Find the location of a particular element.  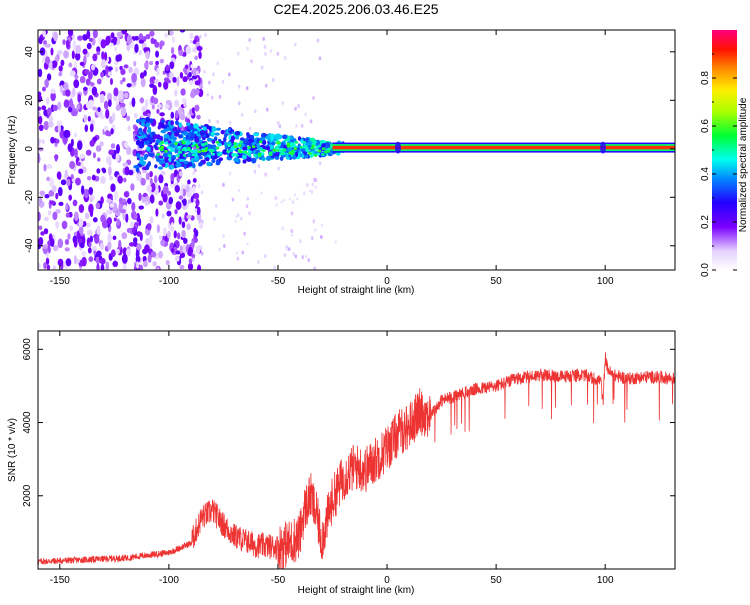

spectrogram-x-tick-label: 50 is located at coordinates (497, 281).